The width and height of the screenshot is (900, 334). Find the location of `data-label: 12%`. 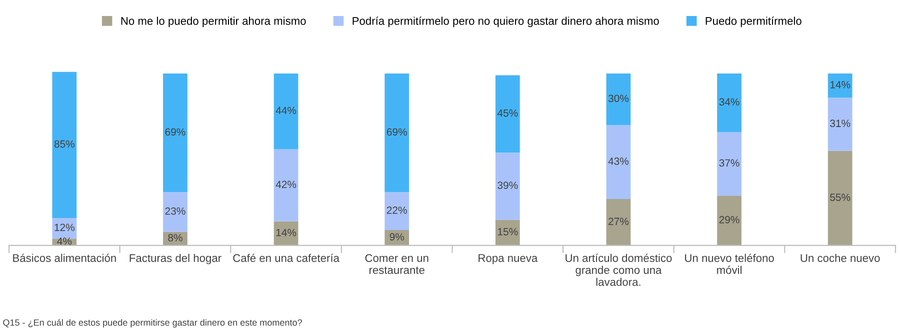

data-label: 12% is located at coordinates (64, 228).